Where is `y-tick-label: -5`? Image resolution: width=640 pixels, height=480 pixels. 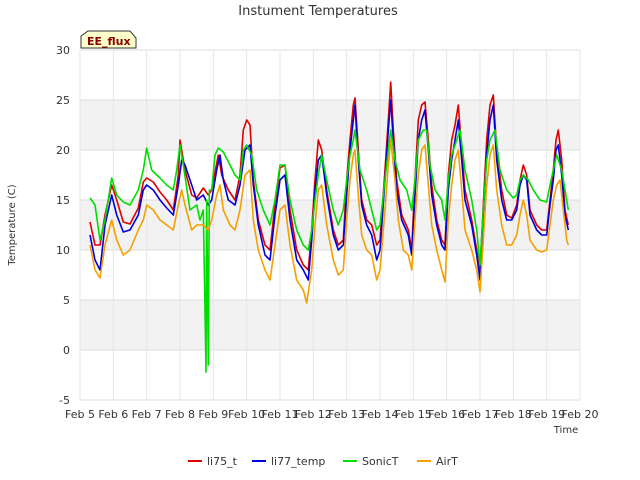
y-tick-label: -5 is located at coordinates (64, 400).